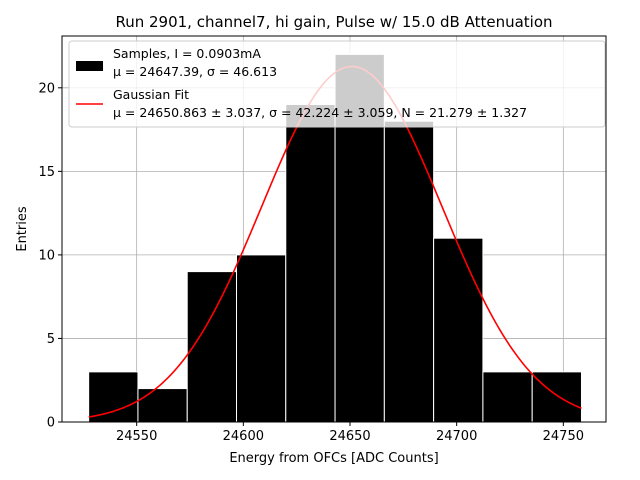 This screenshot has width=640, height=480. Describe the element at coordinates (22, 229) in the screenshot. I see `y-axis-label: Entries` at that location.